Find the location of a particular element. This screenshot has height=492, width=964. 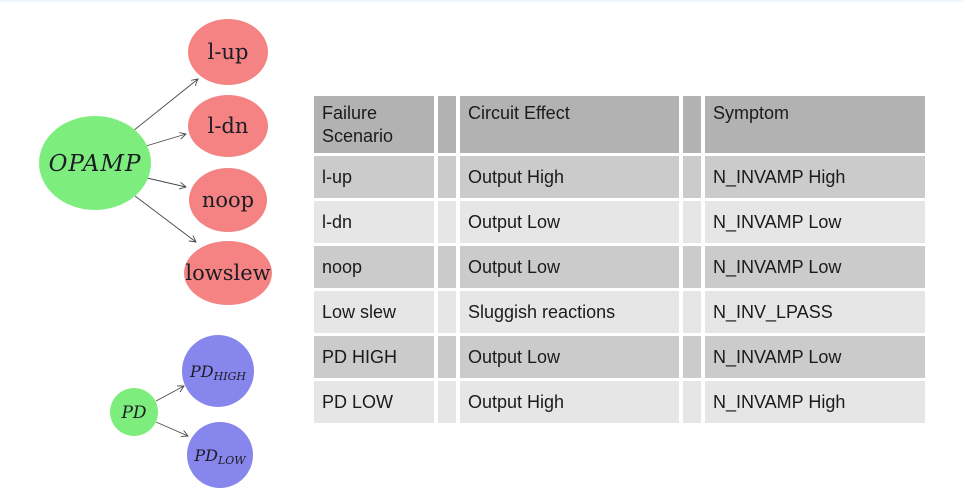

node-lowslew: lowslew is located at coordinates (228, 273).